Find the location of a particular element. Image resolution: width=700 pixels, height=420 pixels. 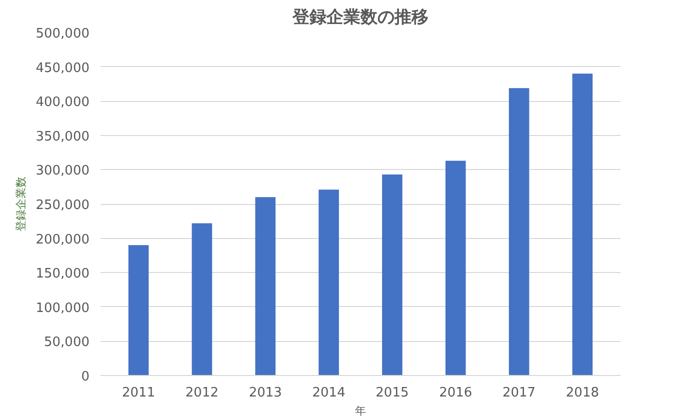

y-tick-label: 450,000 is located at coordinates (63, 68).